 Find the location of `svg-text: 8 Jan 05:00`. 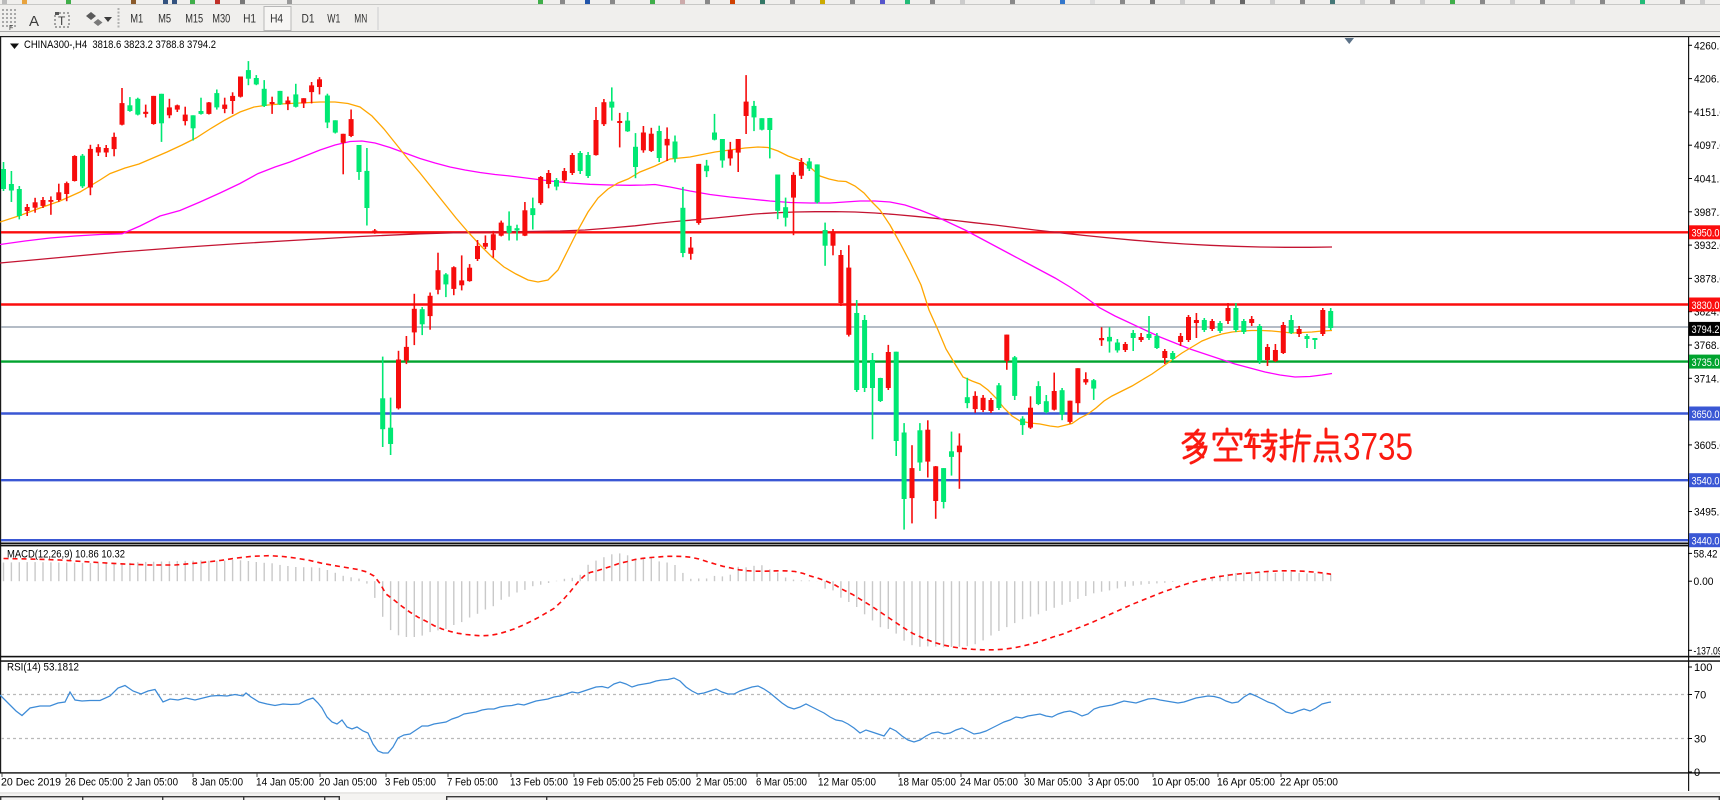

svg-text: 8 Jan 05:00 is located at coordinates (217, 783).